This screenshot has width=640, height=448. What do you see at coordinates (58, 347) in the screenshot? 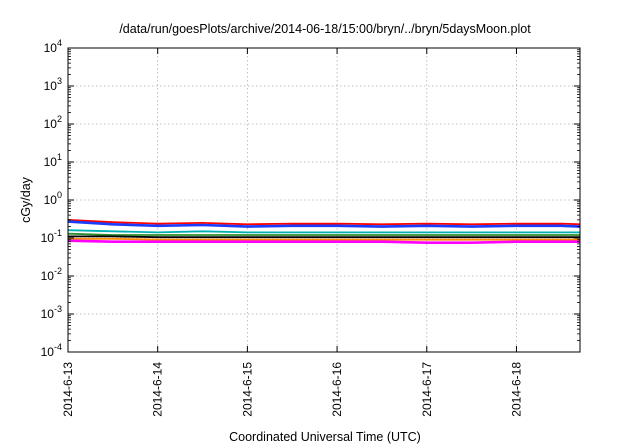
I see `y-tick-exponent: -4` at bounding box center [58, 347].